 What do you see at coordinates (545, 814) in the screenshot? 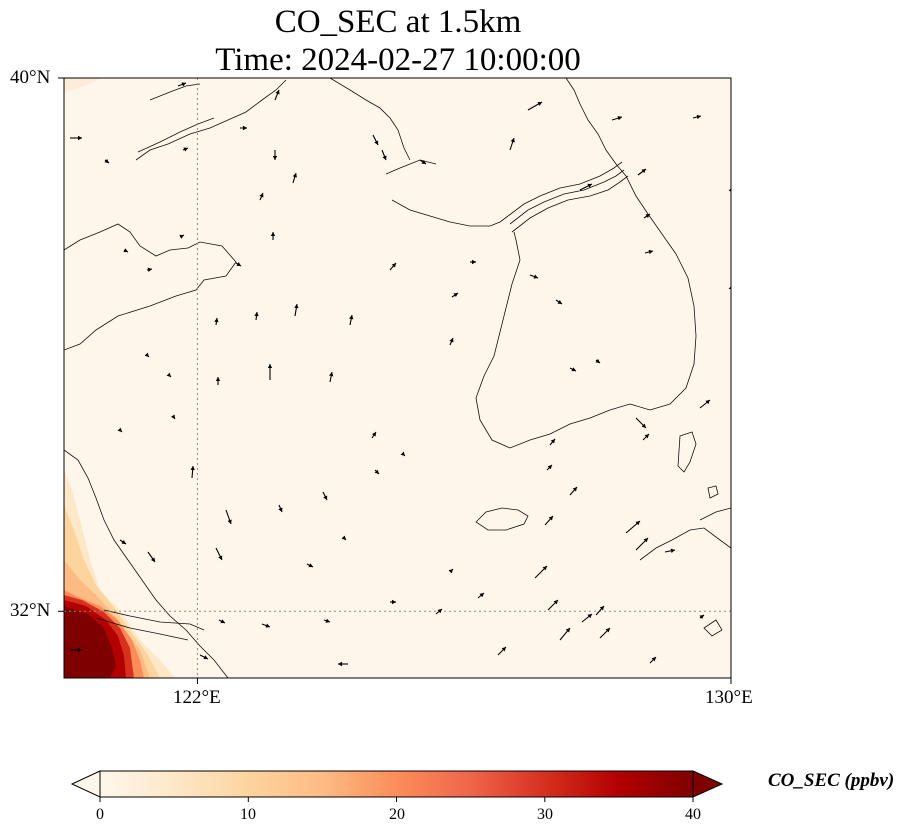
I see `colorbar-tick-30: 30` at bounding box center [545, 814].